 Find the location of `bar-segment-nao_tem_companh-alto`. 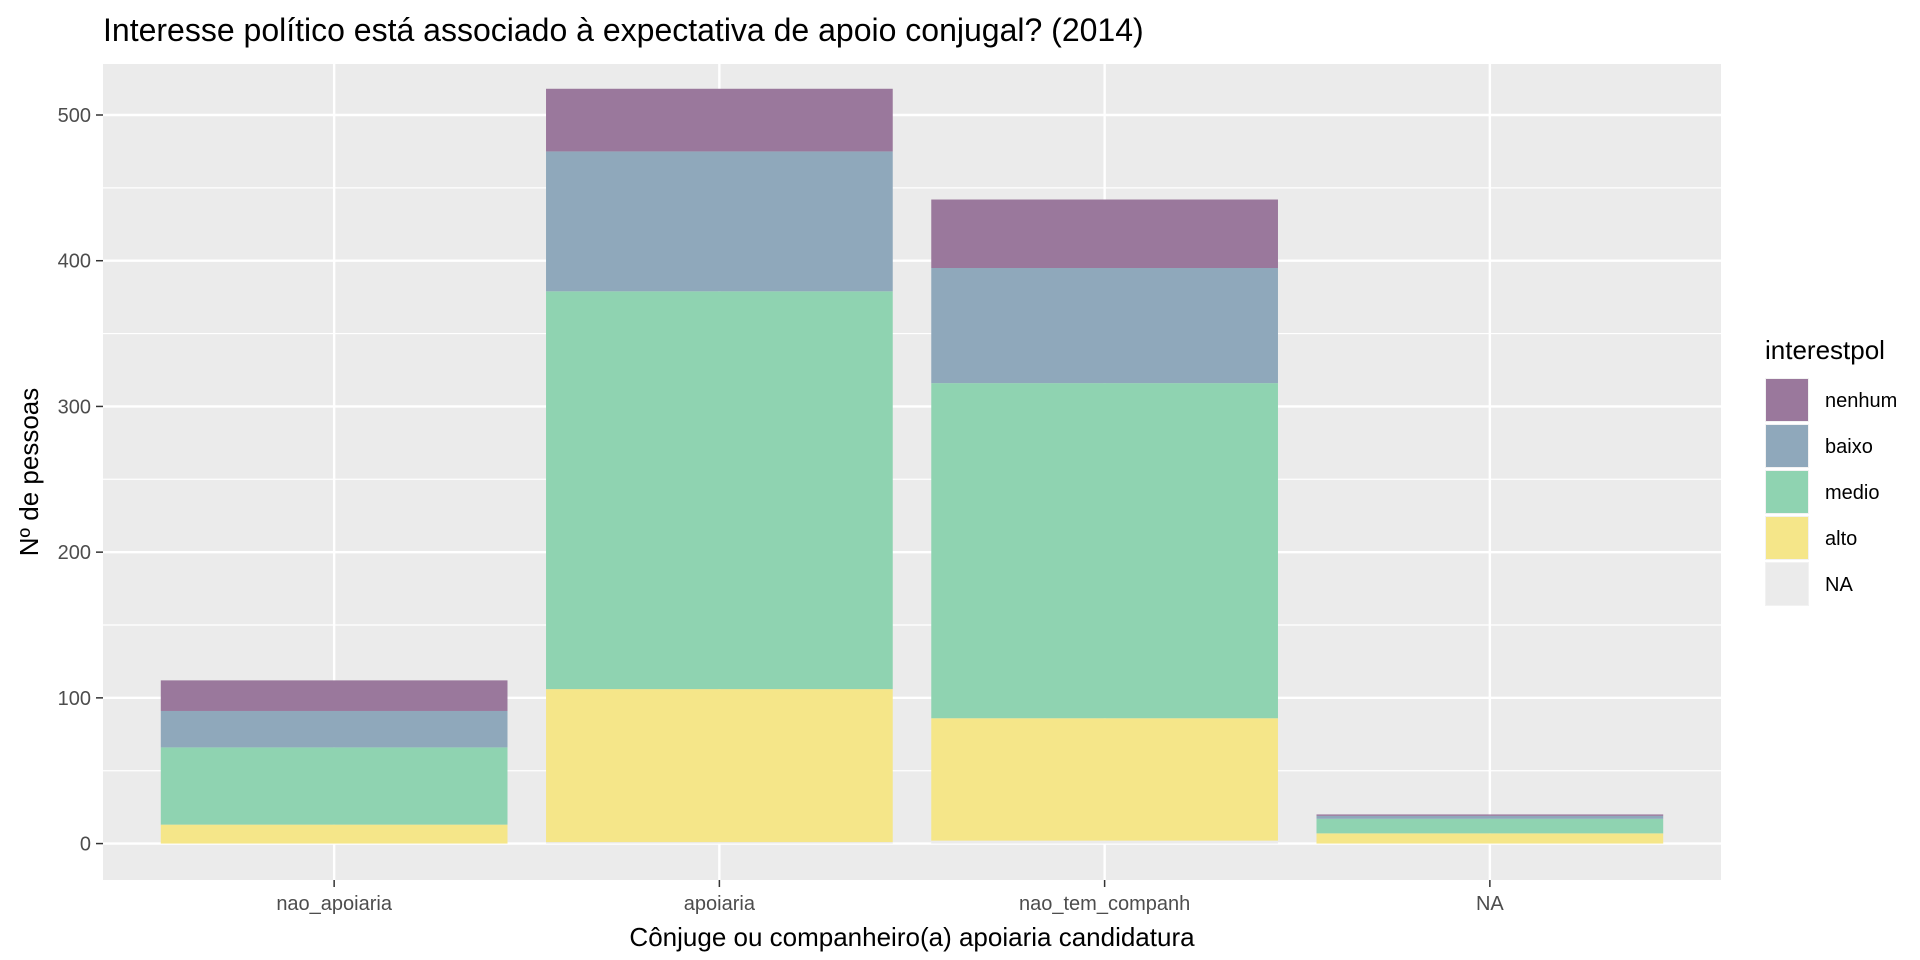

bar-segment-nao_tem_companh-alto is located at coordinates (1104, 779).